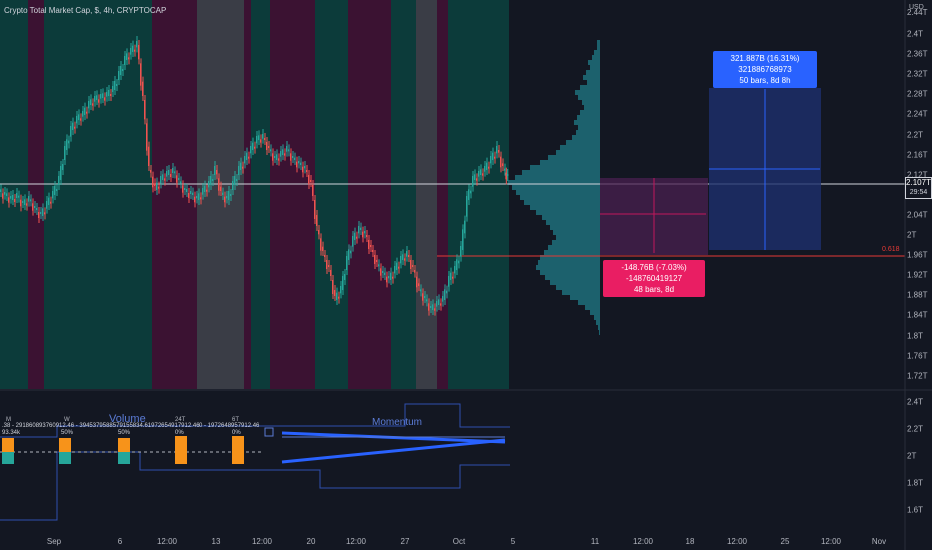 Image resolution: width=932 pixels, height=550 pixels. I want to click on osc-pct-1: 50%, so click(67, 433).